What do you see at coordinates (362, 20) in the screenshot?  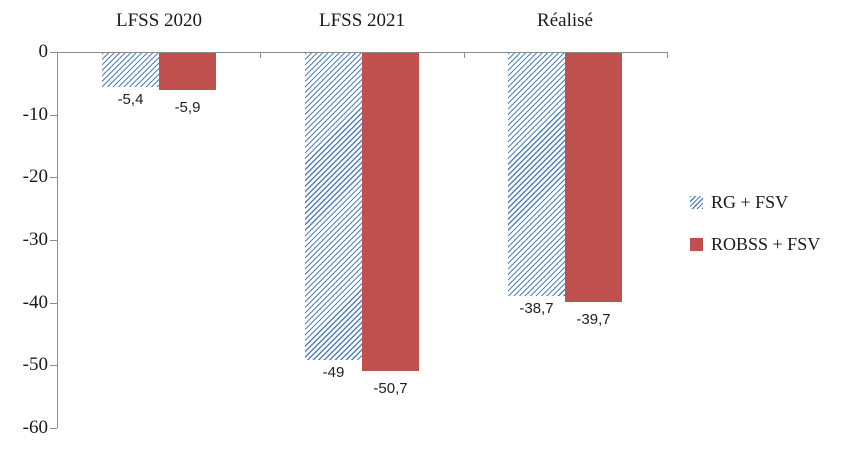 I see `category-label-lfss-2021: LFSS 2021` at bounding box center [362, 20].